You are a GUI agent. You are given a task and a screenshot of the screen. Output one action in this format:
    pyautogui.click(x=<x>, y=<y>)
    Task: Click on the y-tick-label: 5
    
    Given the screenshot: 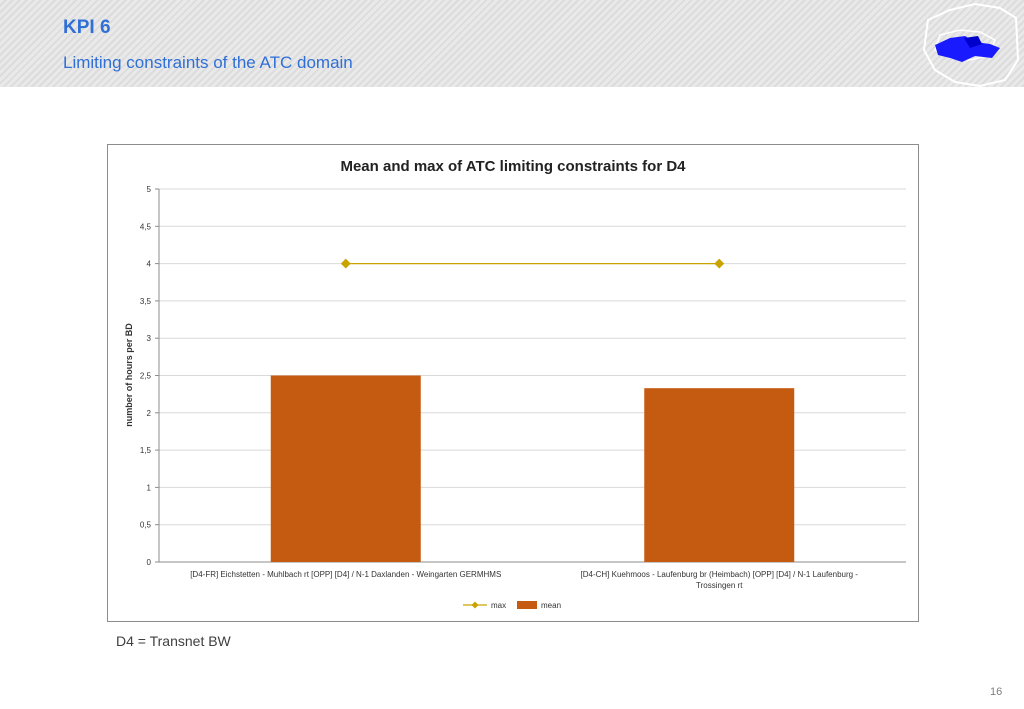 What is the action you would take?
    pyautogui.click(x=149, y=189)
    